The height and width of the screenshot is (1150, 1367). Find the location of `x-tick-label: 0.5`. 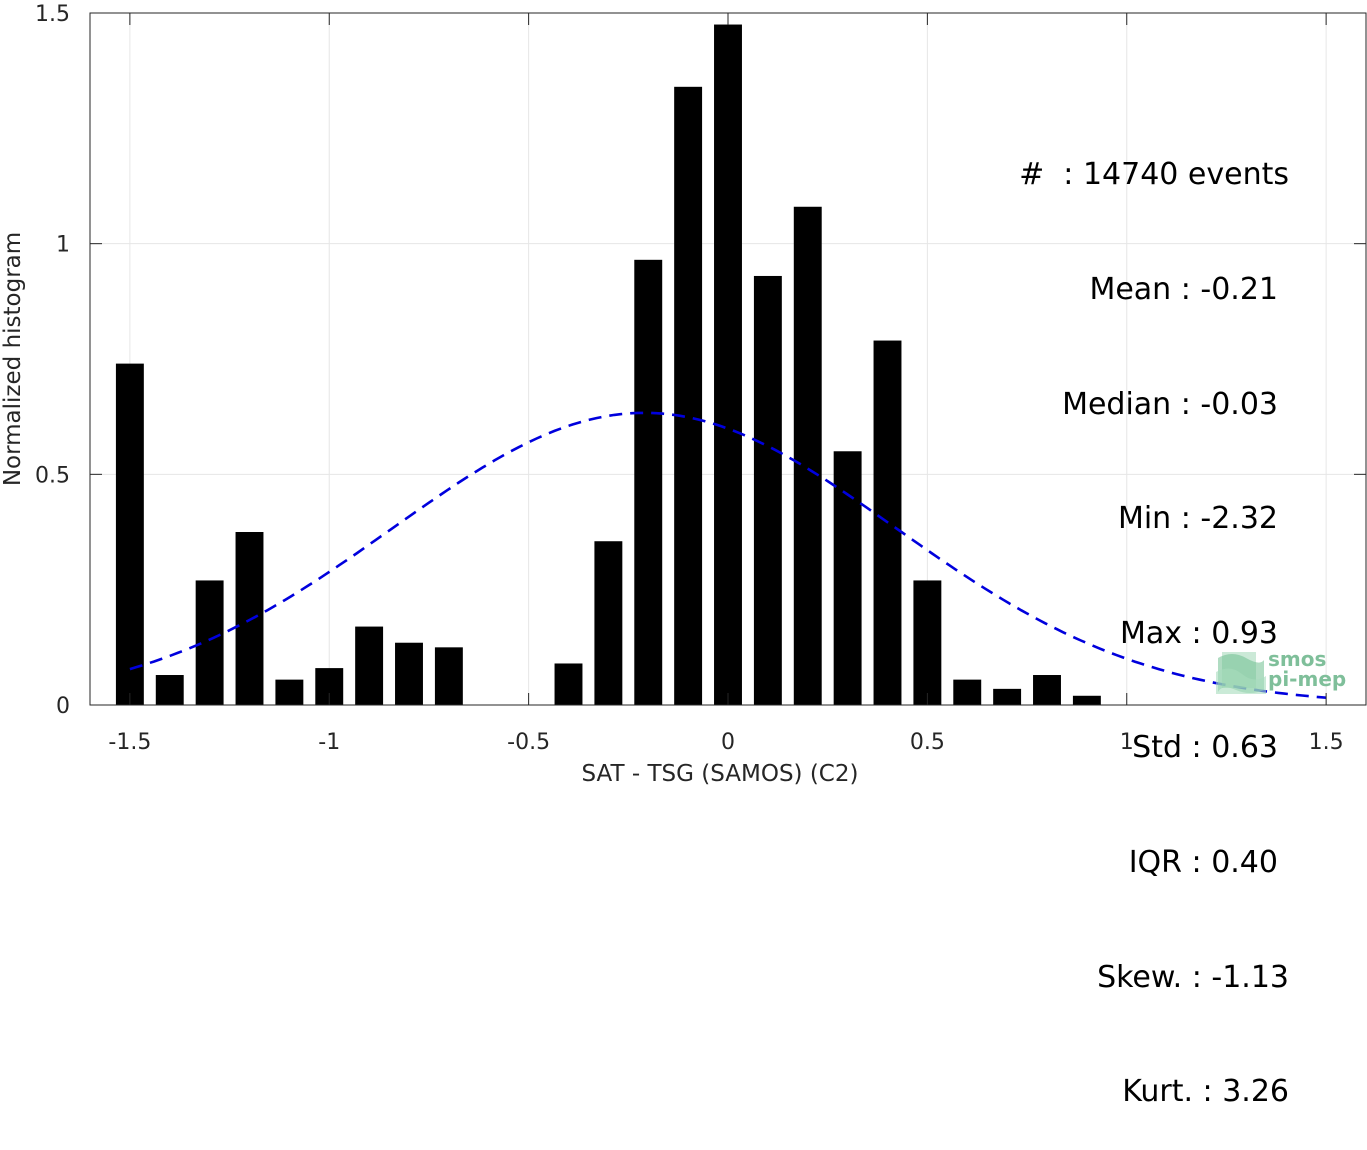

x-tick-label: 0.5 is located at coordinates (927, 742).